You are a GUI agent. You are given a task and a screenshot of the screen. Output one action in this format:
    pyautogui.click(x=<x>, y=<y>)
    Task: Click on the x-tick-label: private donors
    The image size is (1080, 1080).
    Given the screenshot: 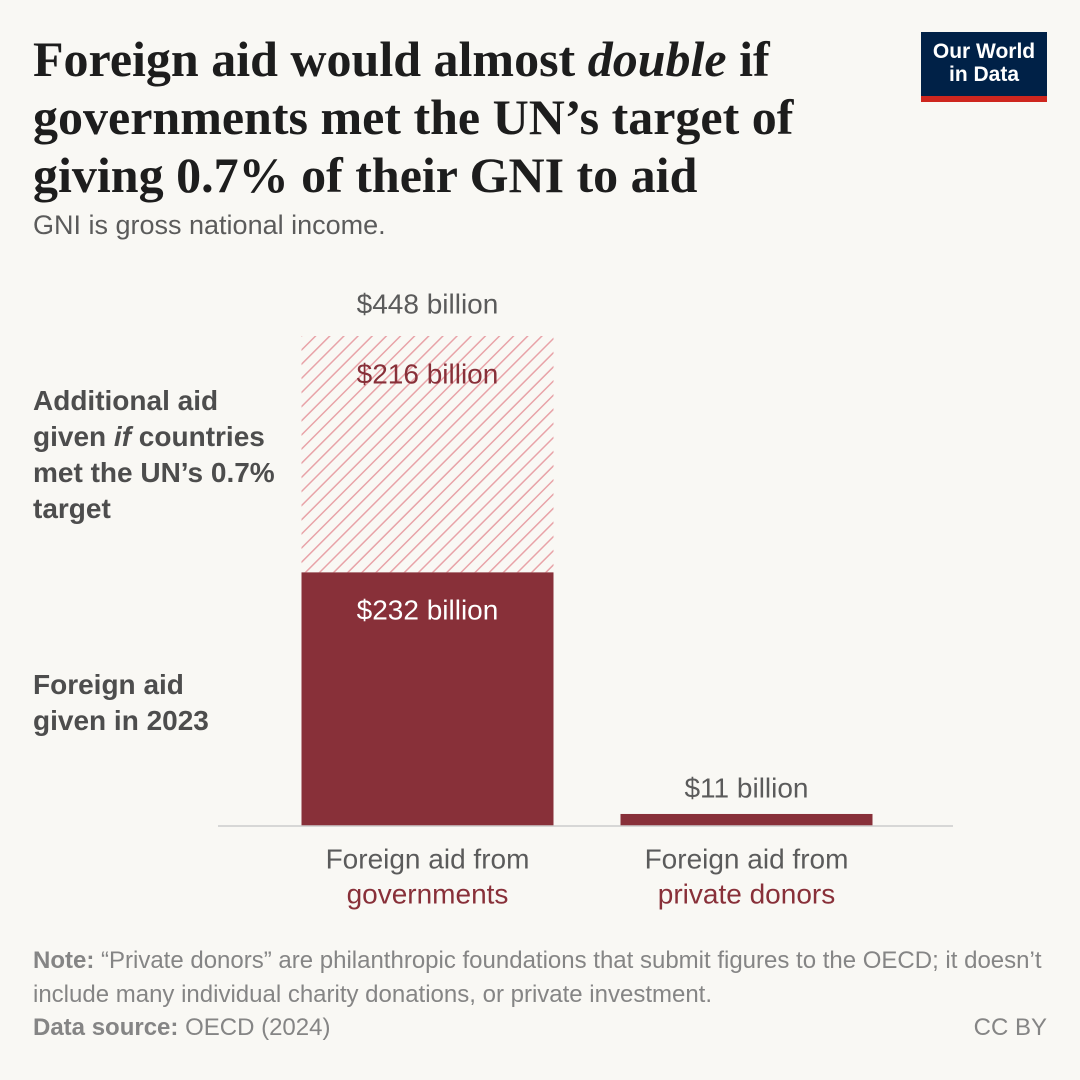 What is the action you would take?
    pyautogui.click(x=746, y=893)
    